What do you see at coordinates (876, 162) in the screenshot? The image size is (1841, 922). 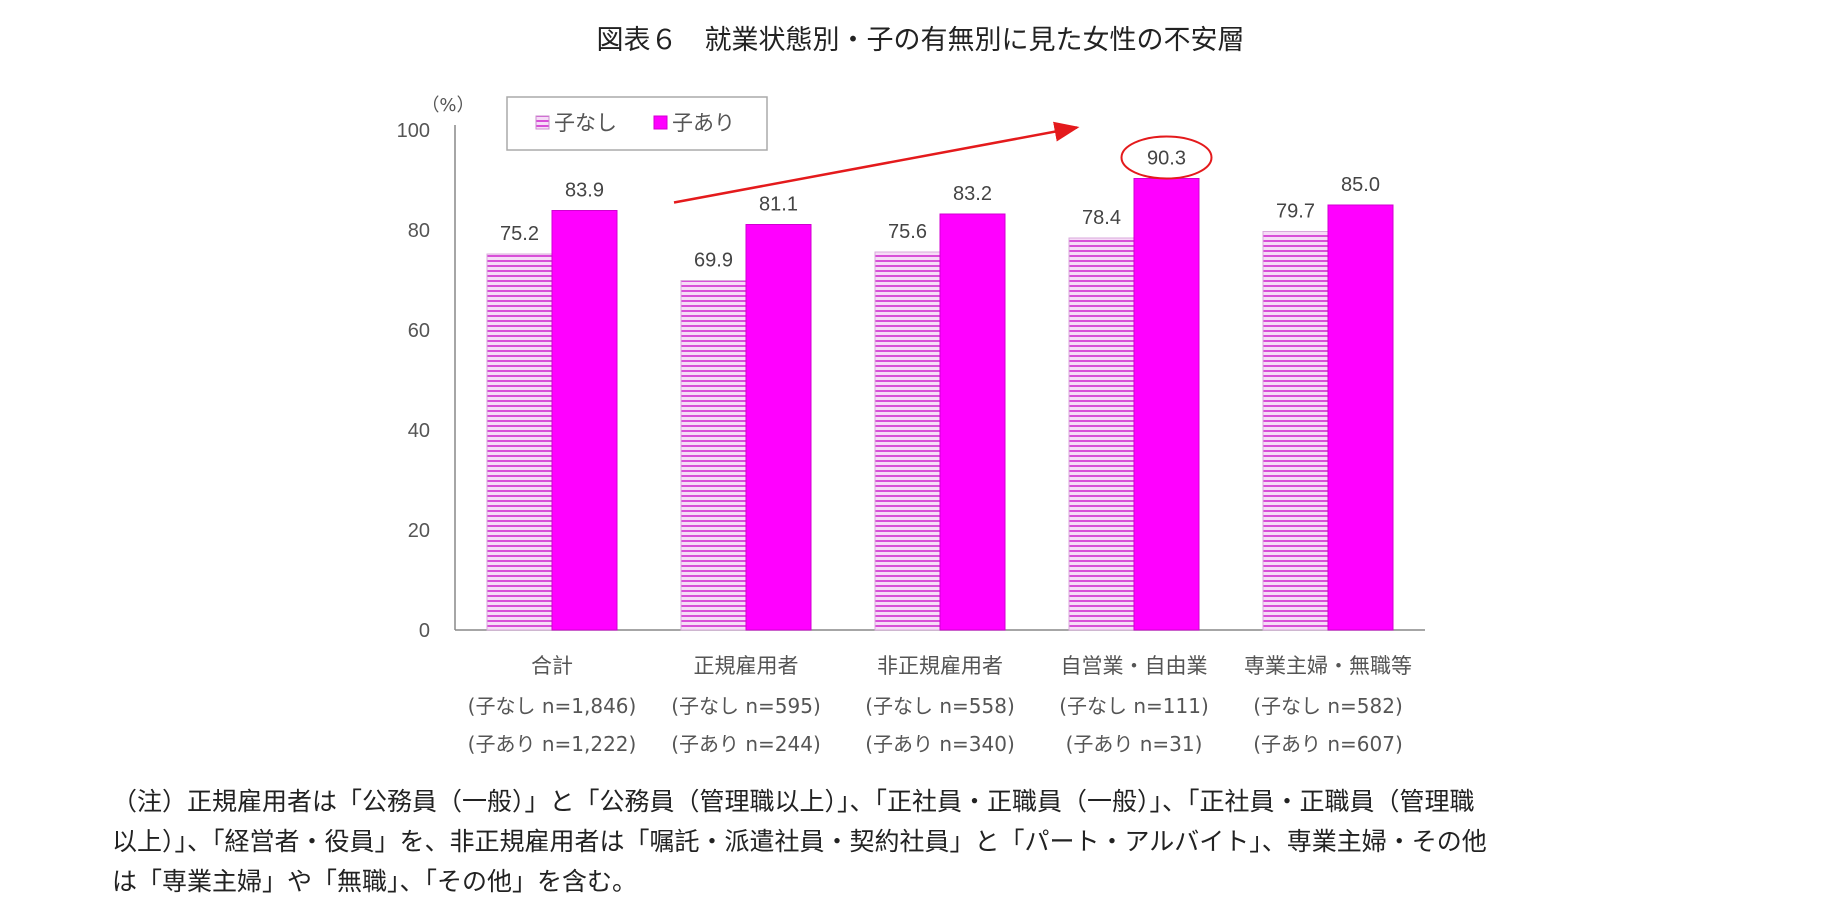 I see `trend-arrow` at bounding box center [876, 162].